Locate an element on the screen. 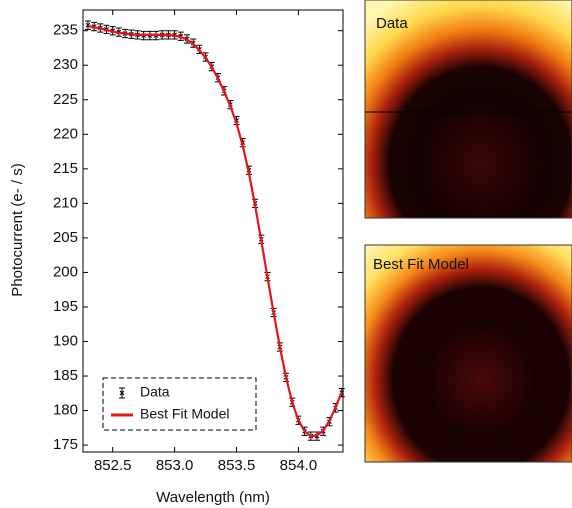 The height and width of the screenshot is (508, 572). data-point is located at coordinates (87, 25).